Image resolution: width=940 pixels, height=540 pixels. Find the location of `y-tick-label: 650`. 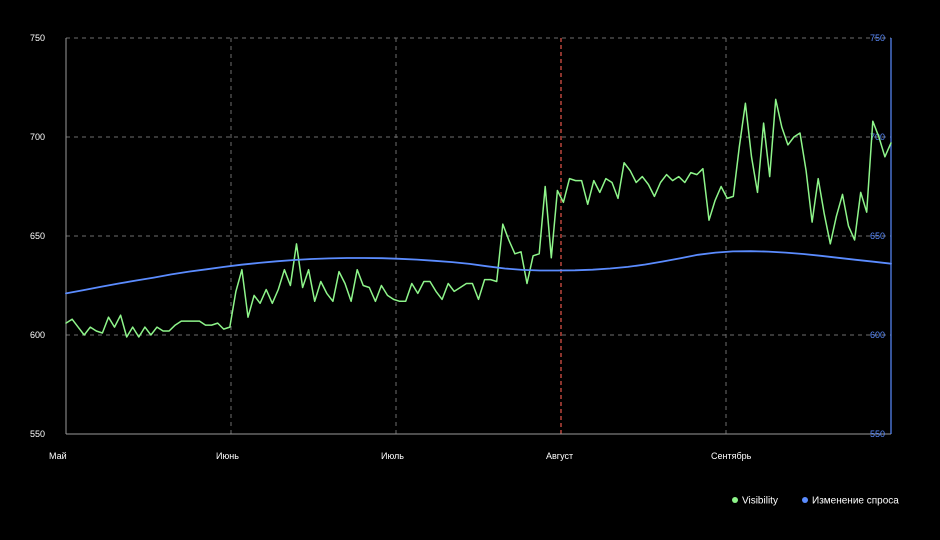

y-tick-label: 650 is located at coordinates (37, 236).